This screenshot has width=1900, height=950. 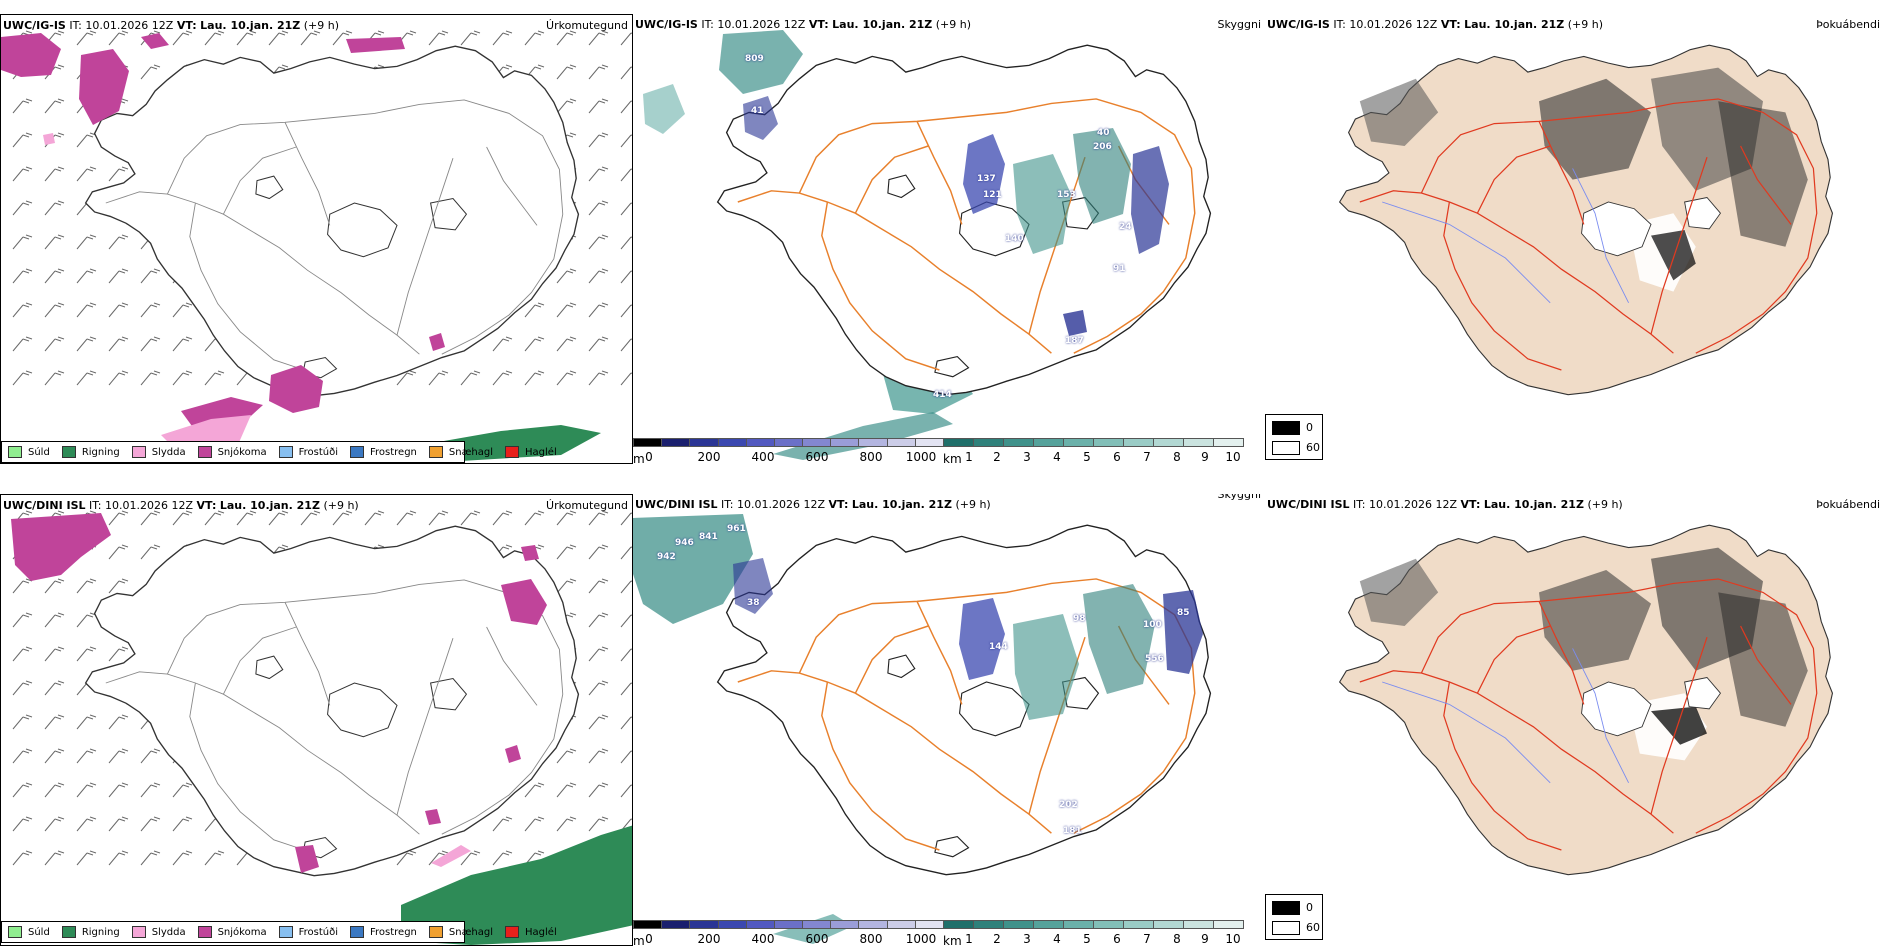 What do you see at coordinates (1233, 457) in the screenshot?
I see `colorbar-tick: 10` at bounding box center [1233, 457].